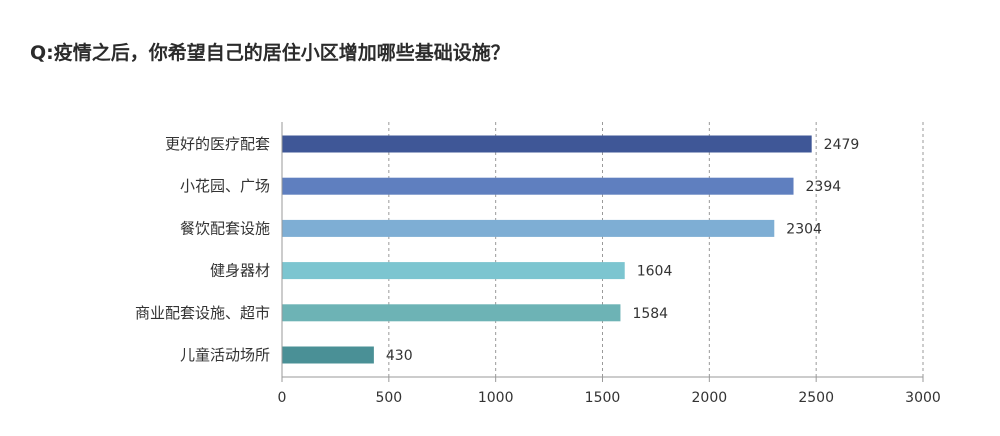  I want to click on x-tick-label: 2500, so click(816, 398).